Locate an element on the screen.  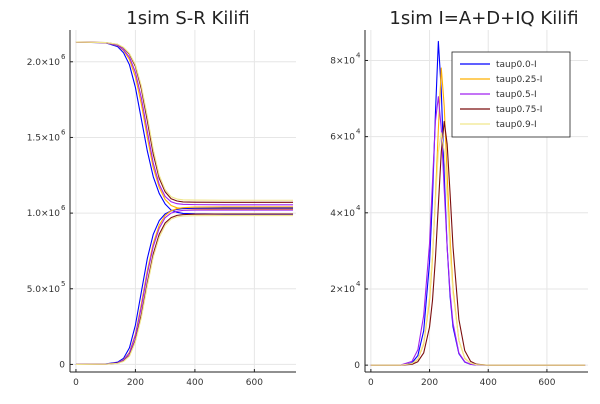
panel-2-x-tick-label-3: 600 is located at coordinates (546, 383).